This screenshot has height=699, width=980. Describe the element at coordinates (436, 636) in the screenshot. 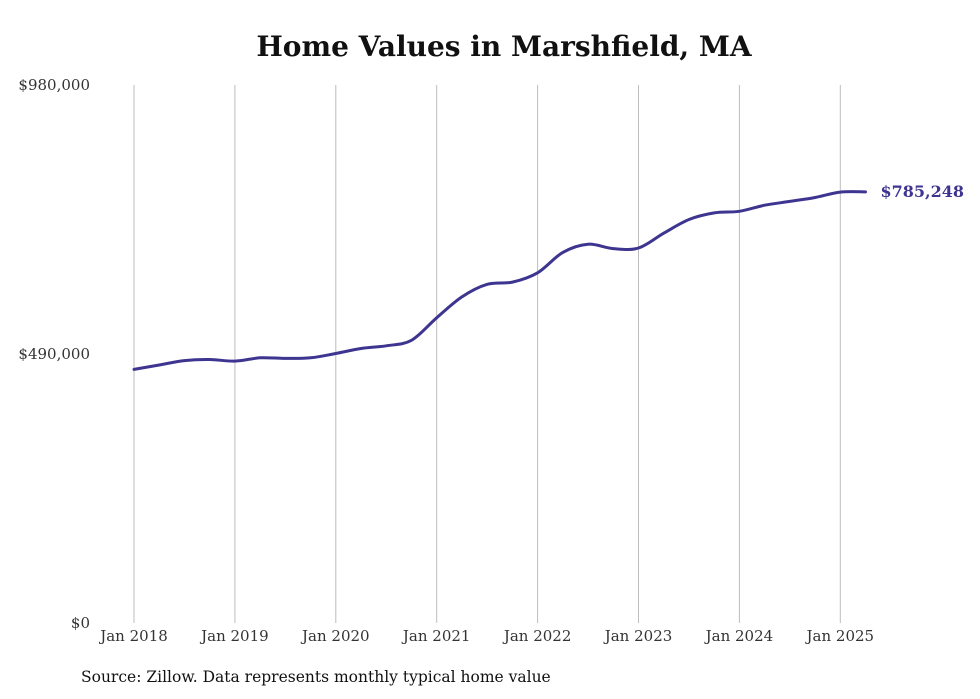

I see `x-tick-label: Jan 2021` at that location.